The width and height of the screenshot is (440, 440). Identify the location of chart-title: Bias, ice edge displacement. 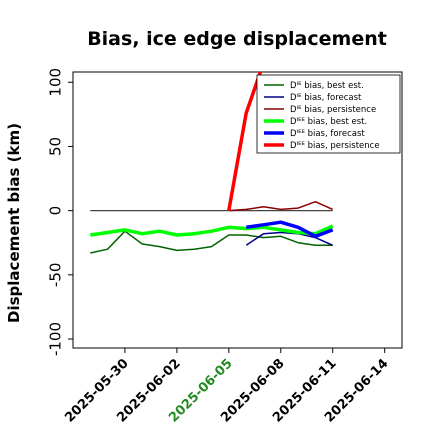
(237, 39).